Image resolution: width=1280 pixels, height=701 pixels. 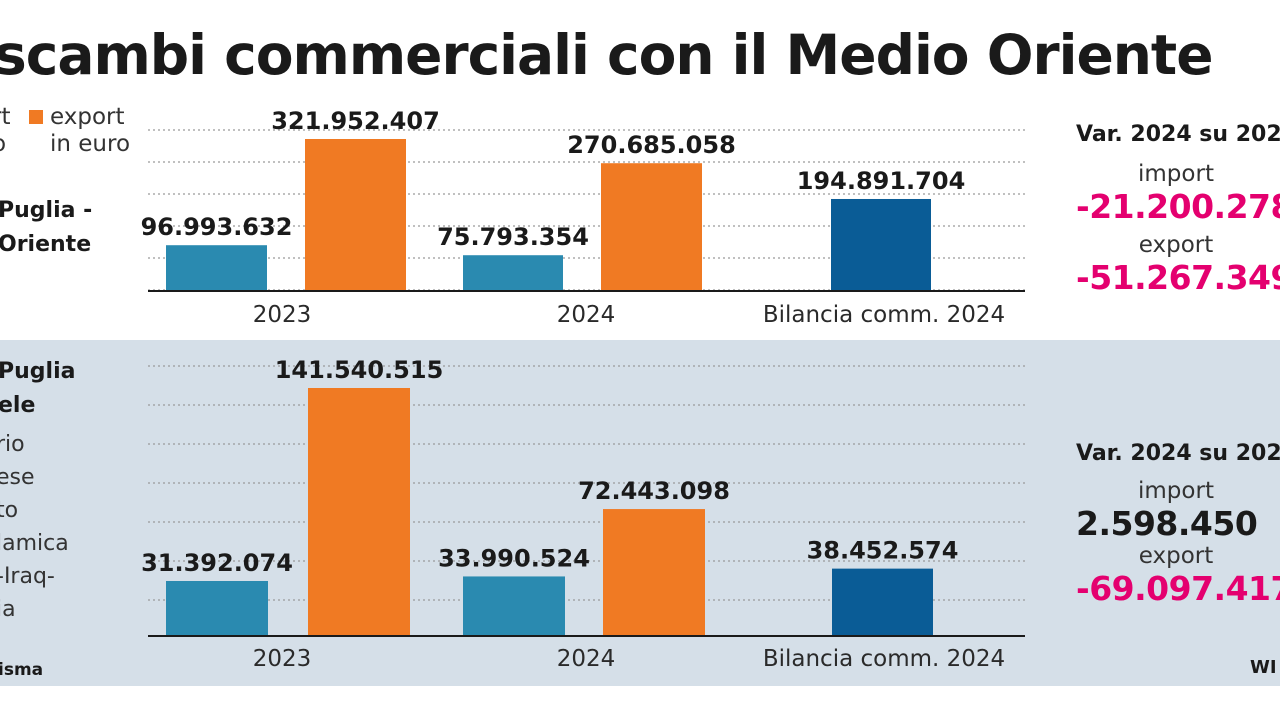 I want to click on bottom-sub-line-2: ese, so click(x=17, y=477).